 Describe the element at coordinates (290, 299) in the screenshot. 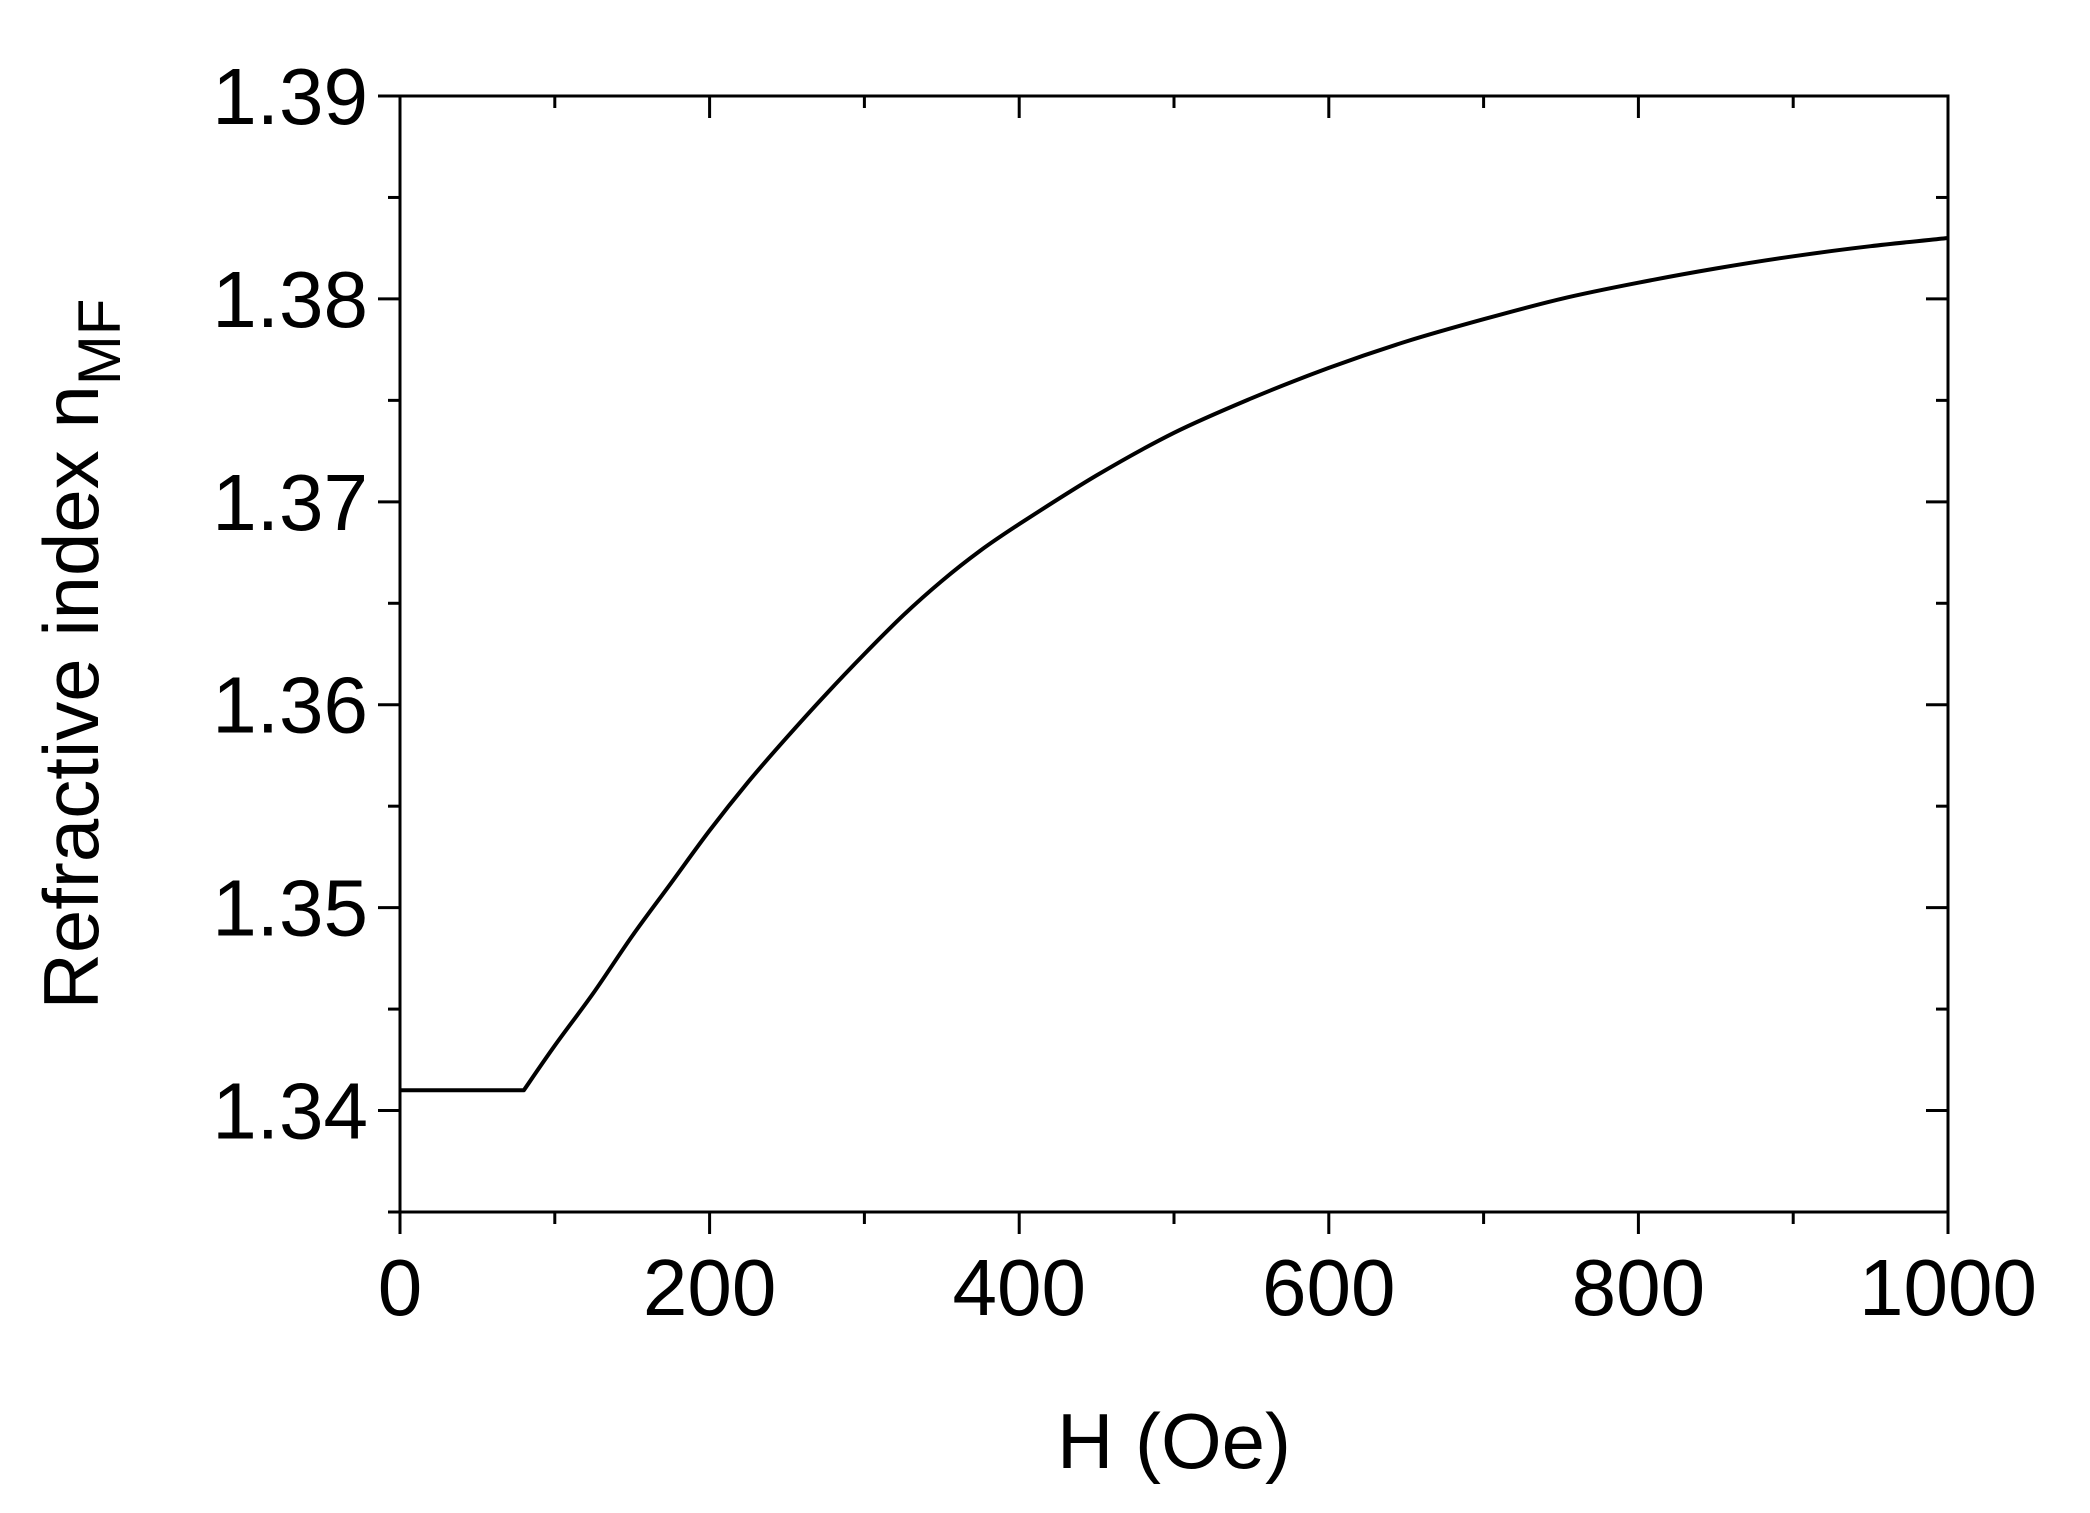

I see `y-tick-label: 1.38` at that location.